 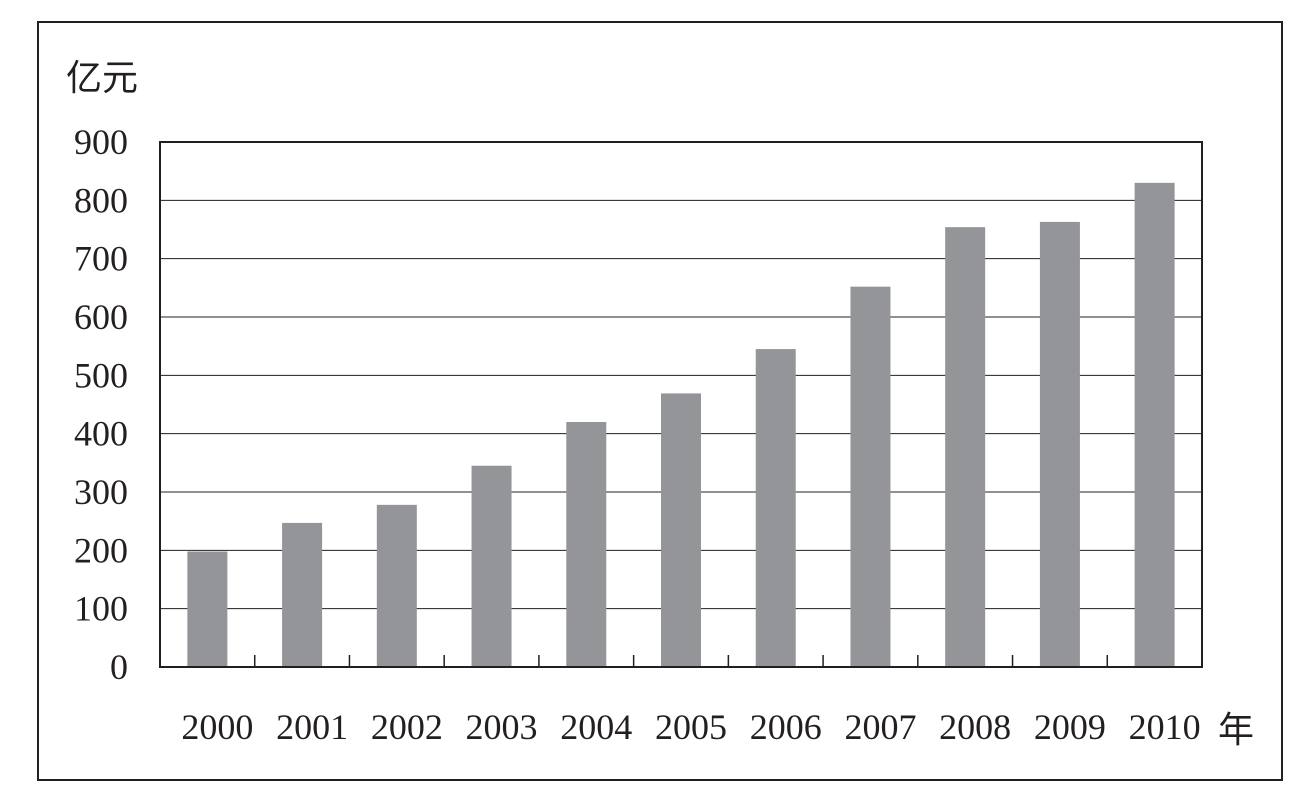 I want to click on x-tick-label: 2003, so click(x=502, y=727).